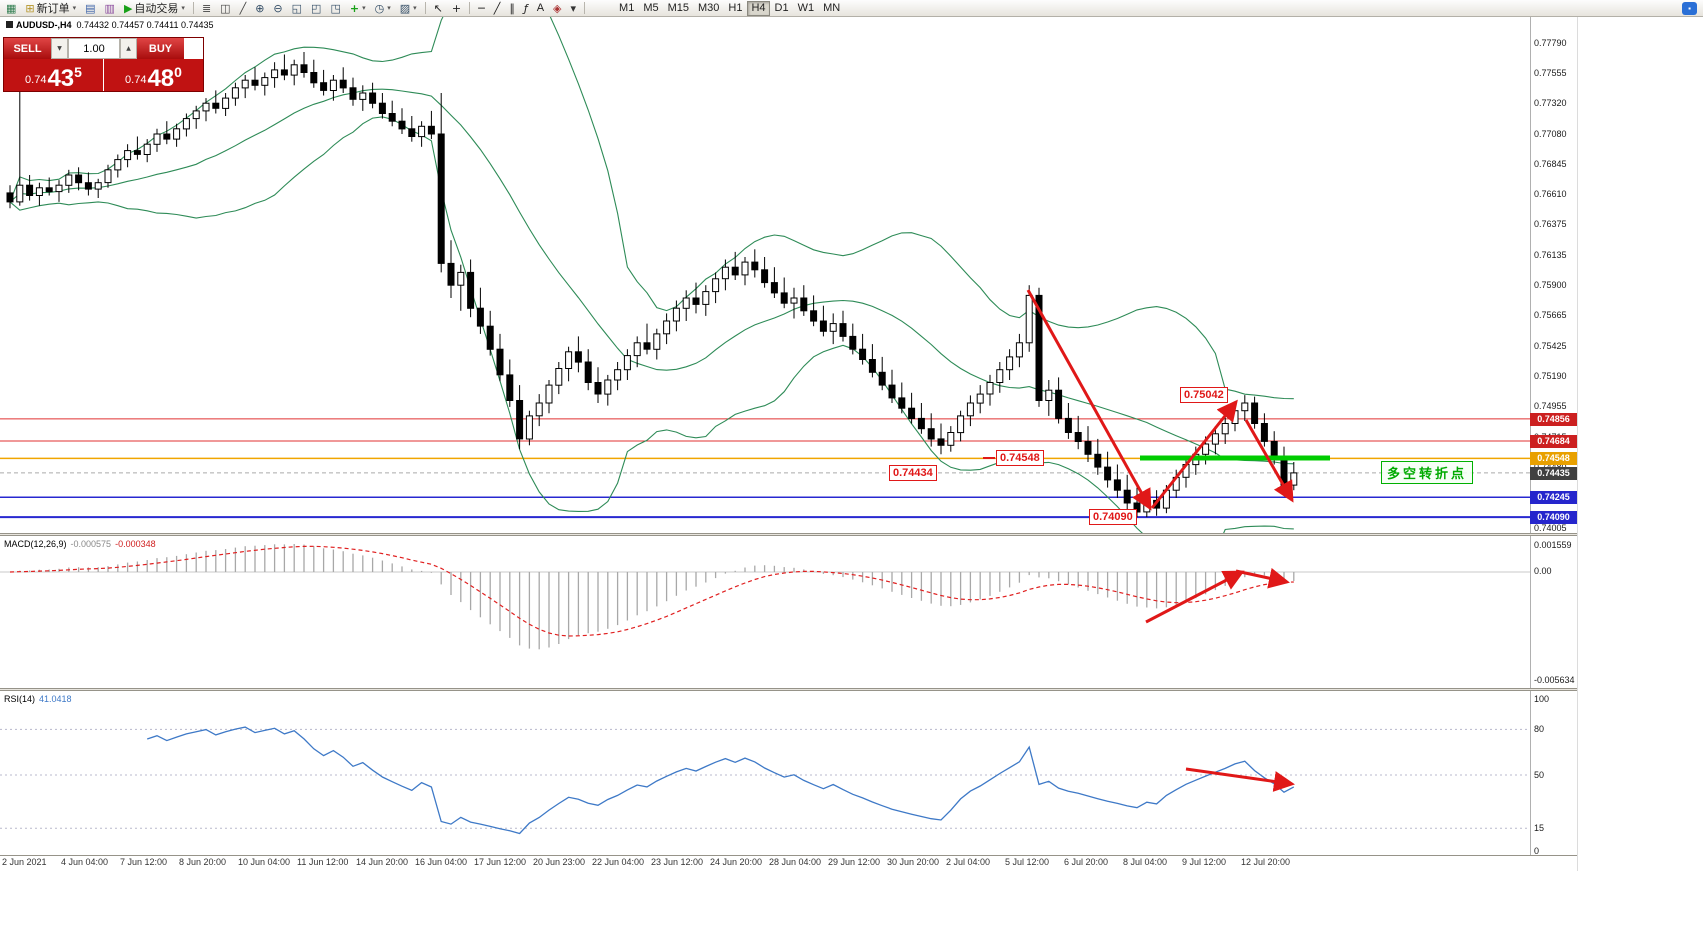  I want to click on time-axis-label: 20 Jun 23:00, so click(559, 862).